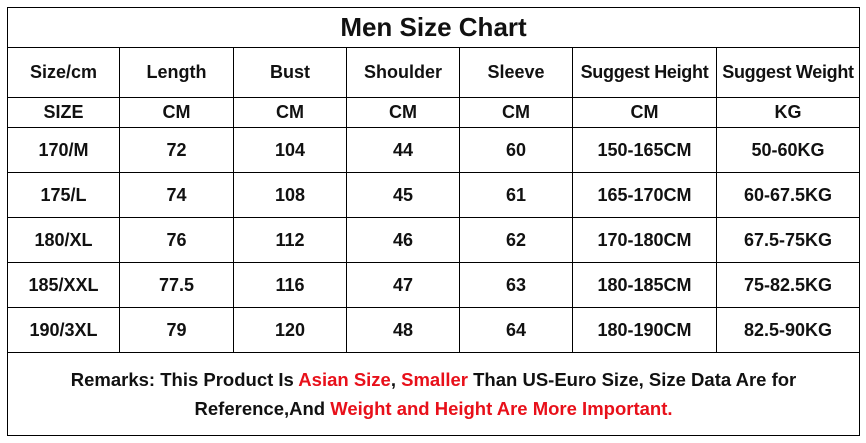 The height and width of the screenshot is (443, 866). Describe the element at coordinates (434, 379) in the screenshot. I see `remarks-highlight: Smaller` at that location.